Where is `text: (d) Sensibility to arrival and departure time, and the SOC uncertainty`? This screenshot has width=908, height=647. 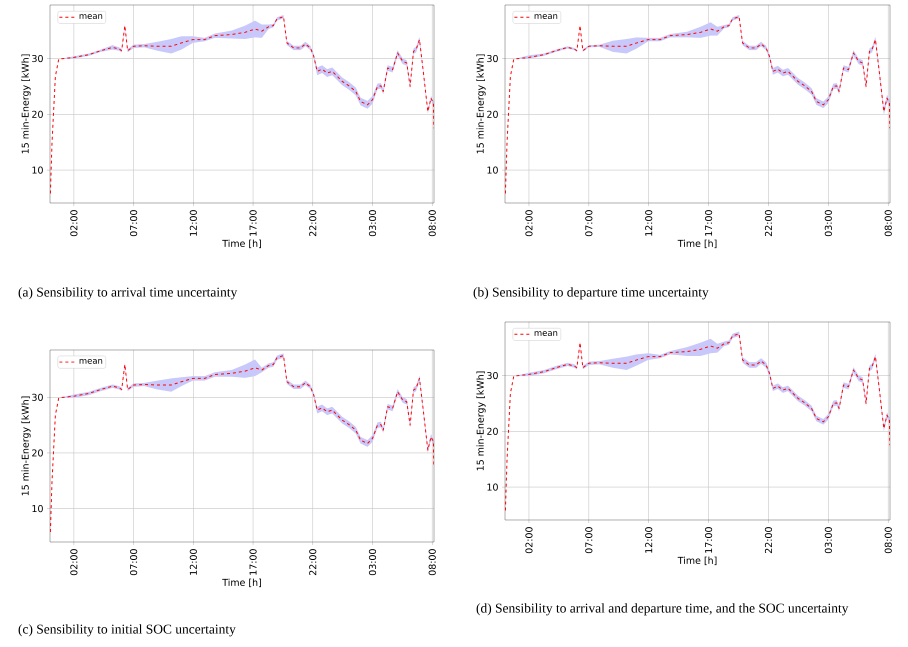 text: (d) Sensibility to arrival and departure time, and the SOC uncertainty is located at coordinates (662, 609).